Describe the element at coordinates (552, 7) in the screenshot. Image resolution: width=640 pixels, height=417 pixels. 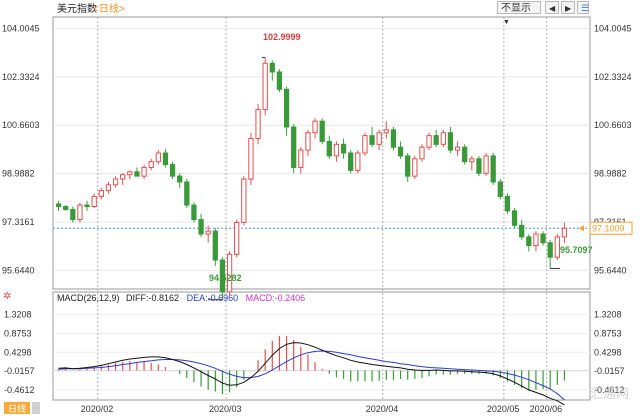
I see `nav-prev-button: ◀` at that location.